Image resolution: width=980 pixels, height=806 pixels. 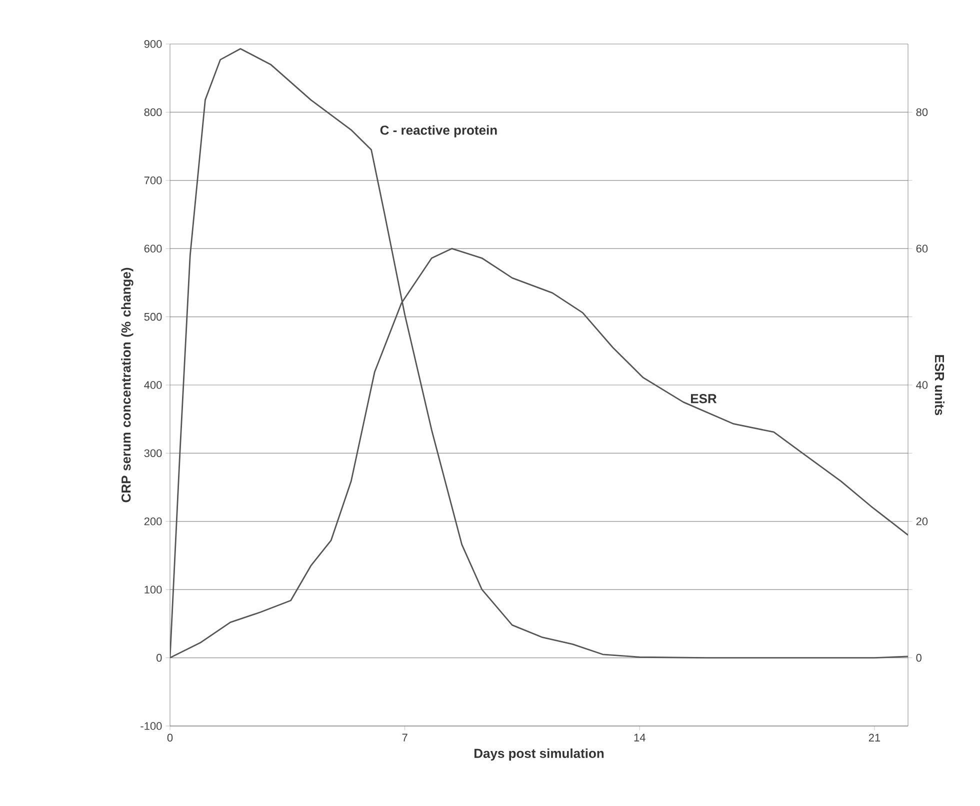 I want to click on x-axis-title: Days post simulation, so click(x=539, y=754).